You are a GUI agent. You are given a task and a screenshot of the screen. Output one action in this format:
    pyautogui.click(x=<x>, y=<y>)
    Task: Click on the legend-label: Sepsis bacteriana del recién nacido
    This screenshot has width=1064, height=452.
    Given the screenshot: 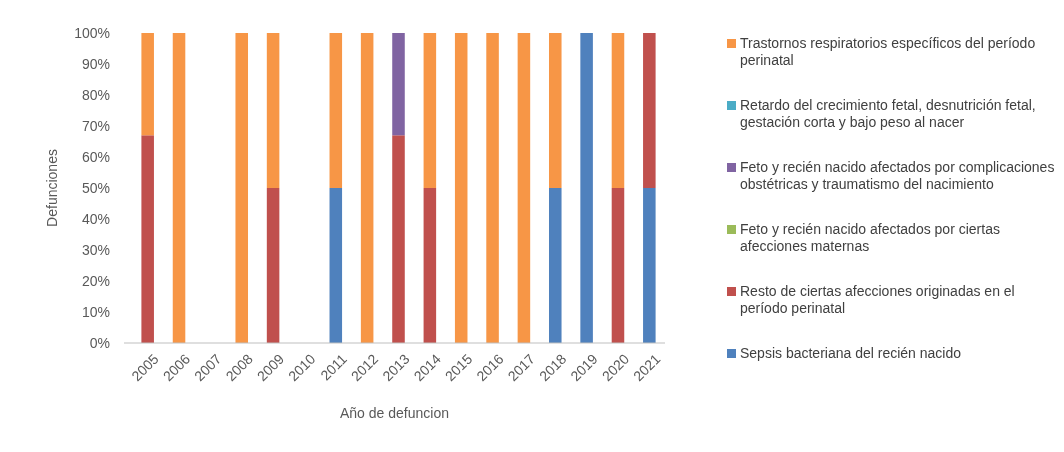 What is the action you would take?
    pyautogui.click(x=851, y=353)
    